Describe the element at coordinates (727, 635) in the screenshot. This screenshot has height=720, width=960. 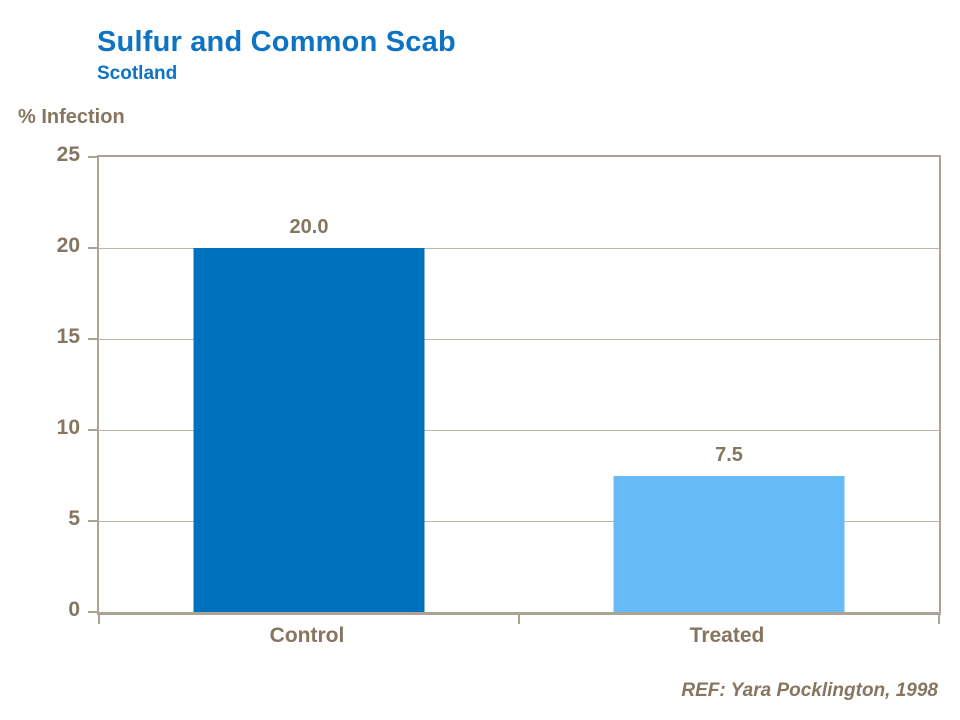
I see `x-axis-category-label-treated: Treated` at that location.